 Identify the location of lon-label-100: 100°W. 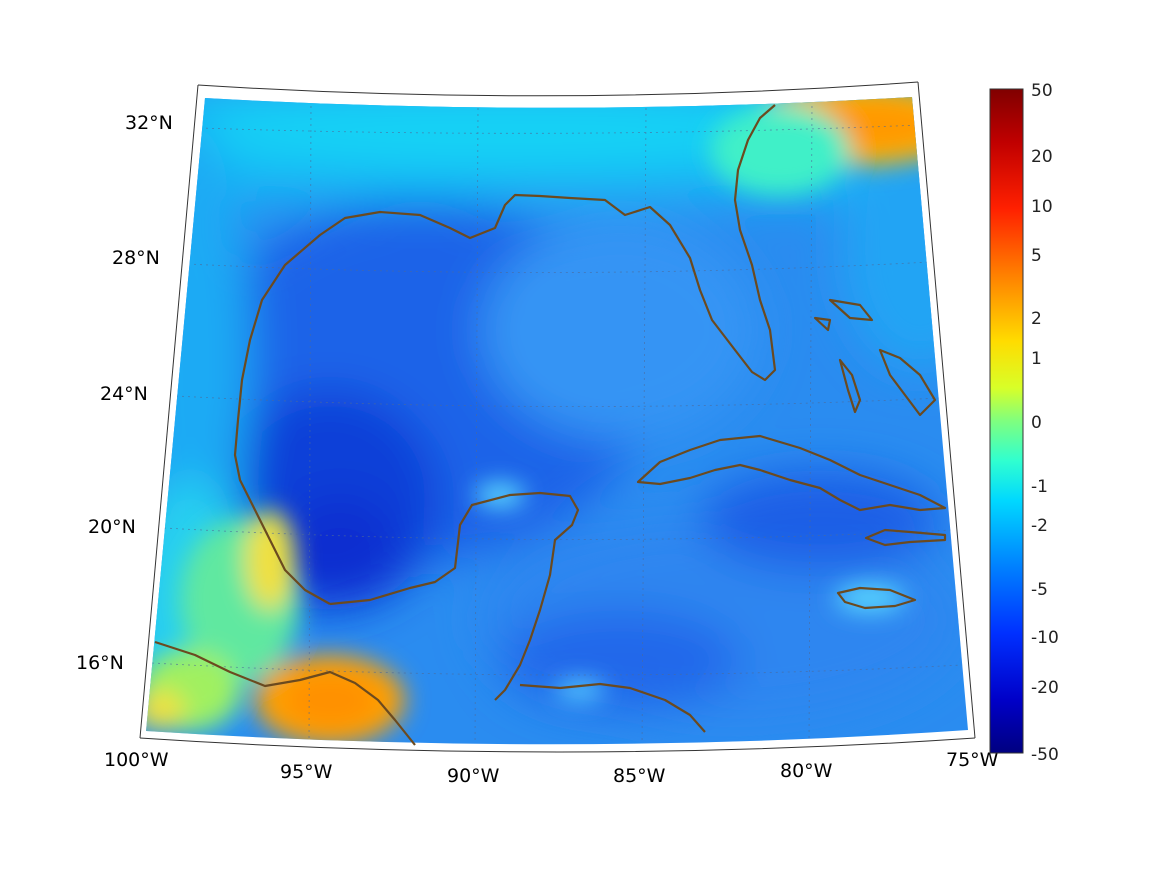
(136, 760).